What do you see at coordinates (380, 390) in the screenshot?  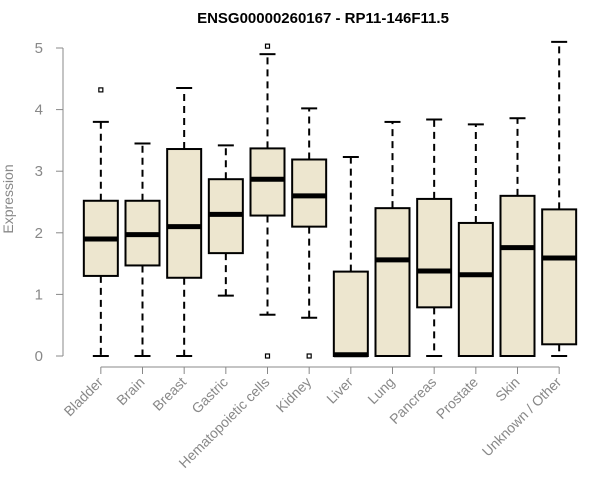 I see `x-tick-label: Lung` at bounding box center [380, 390].